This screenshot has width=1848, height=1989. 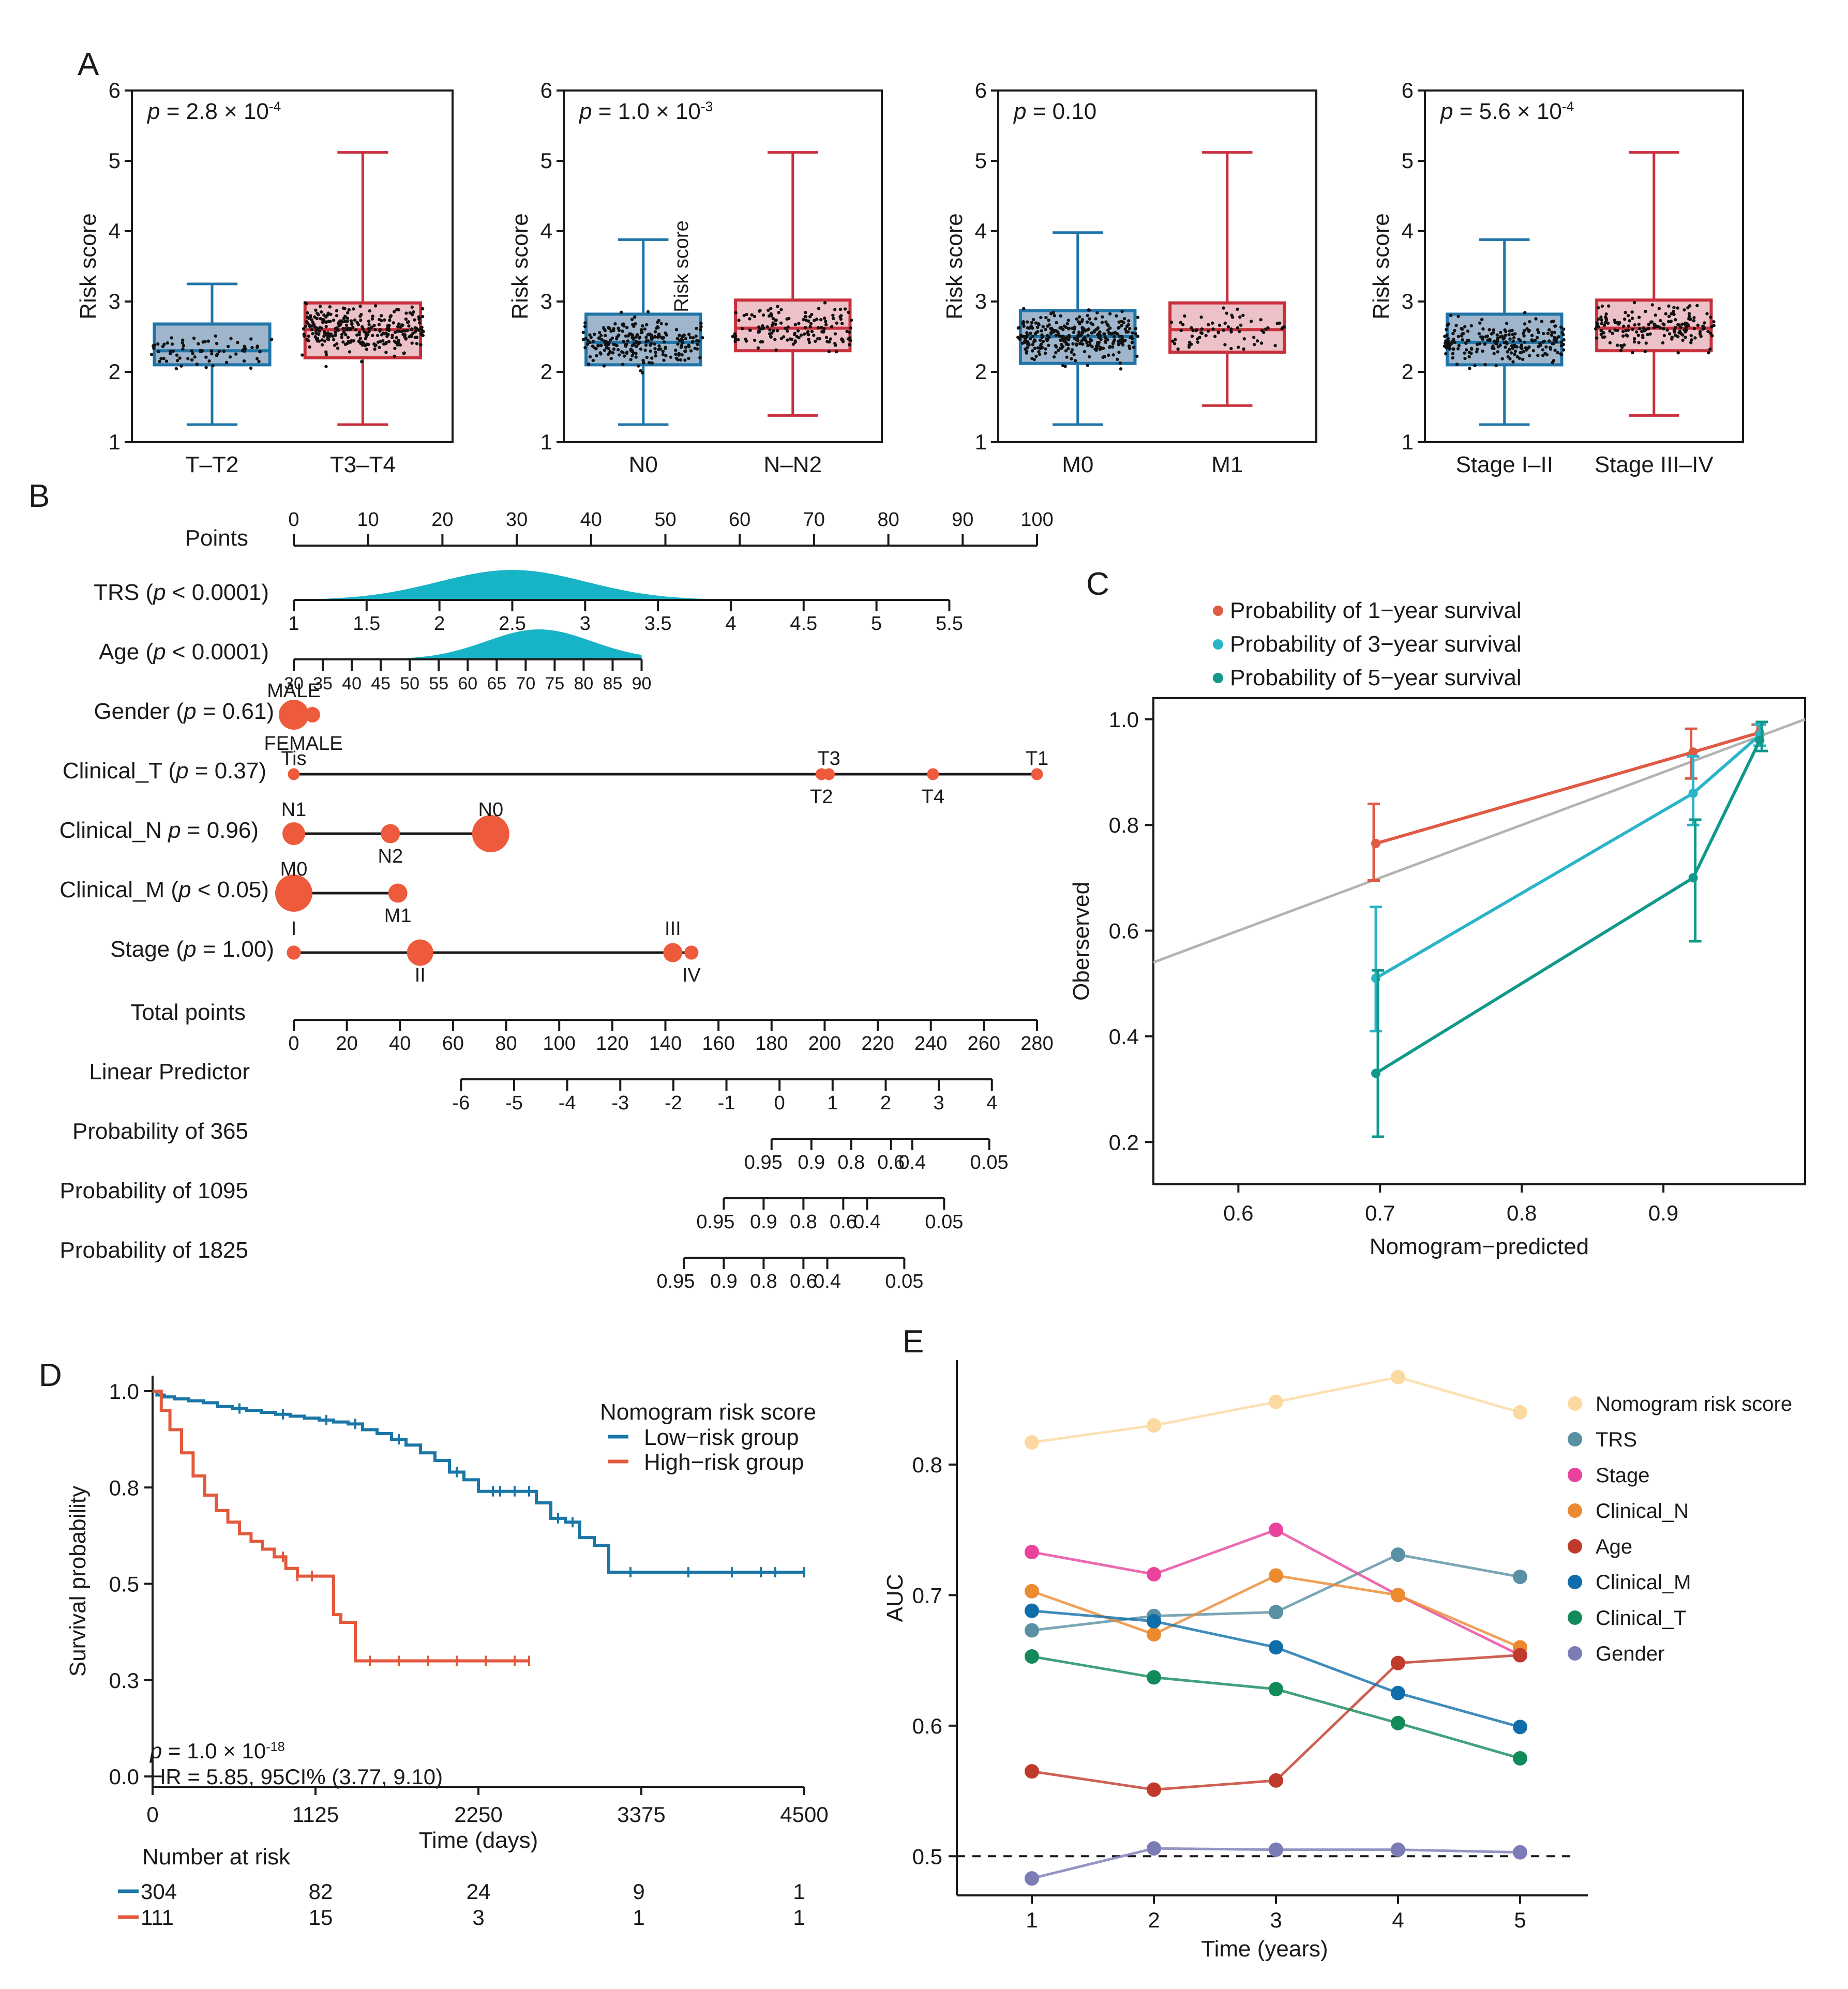 I want to click on risk-count: 111, so click(x=157, y=1917).